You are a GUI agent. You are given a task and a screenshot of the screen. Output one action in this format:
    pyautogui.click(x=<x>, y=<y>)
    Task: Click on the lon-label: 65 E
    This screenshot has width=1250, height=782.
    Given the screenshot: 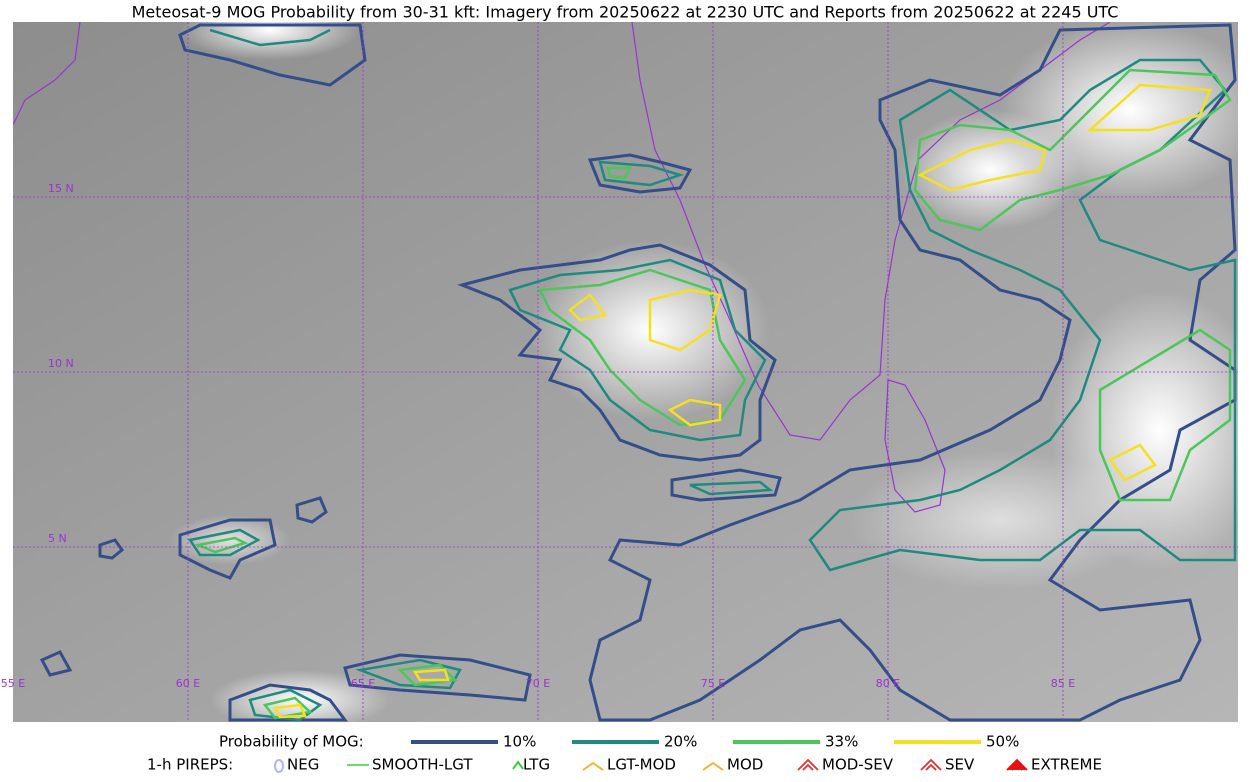 What is the action you would take?
    pyautogui.click(x=363, y=683)
    